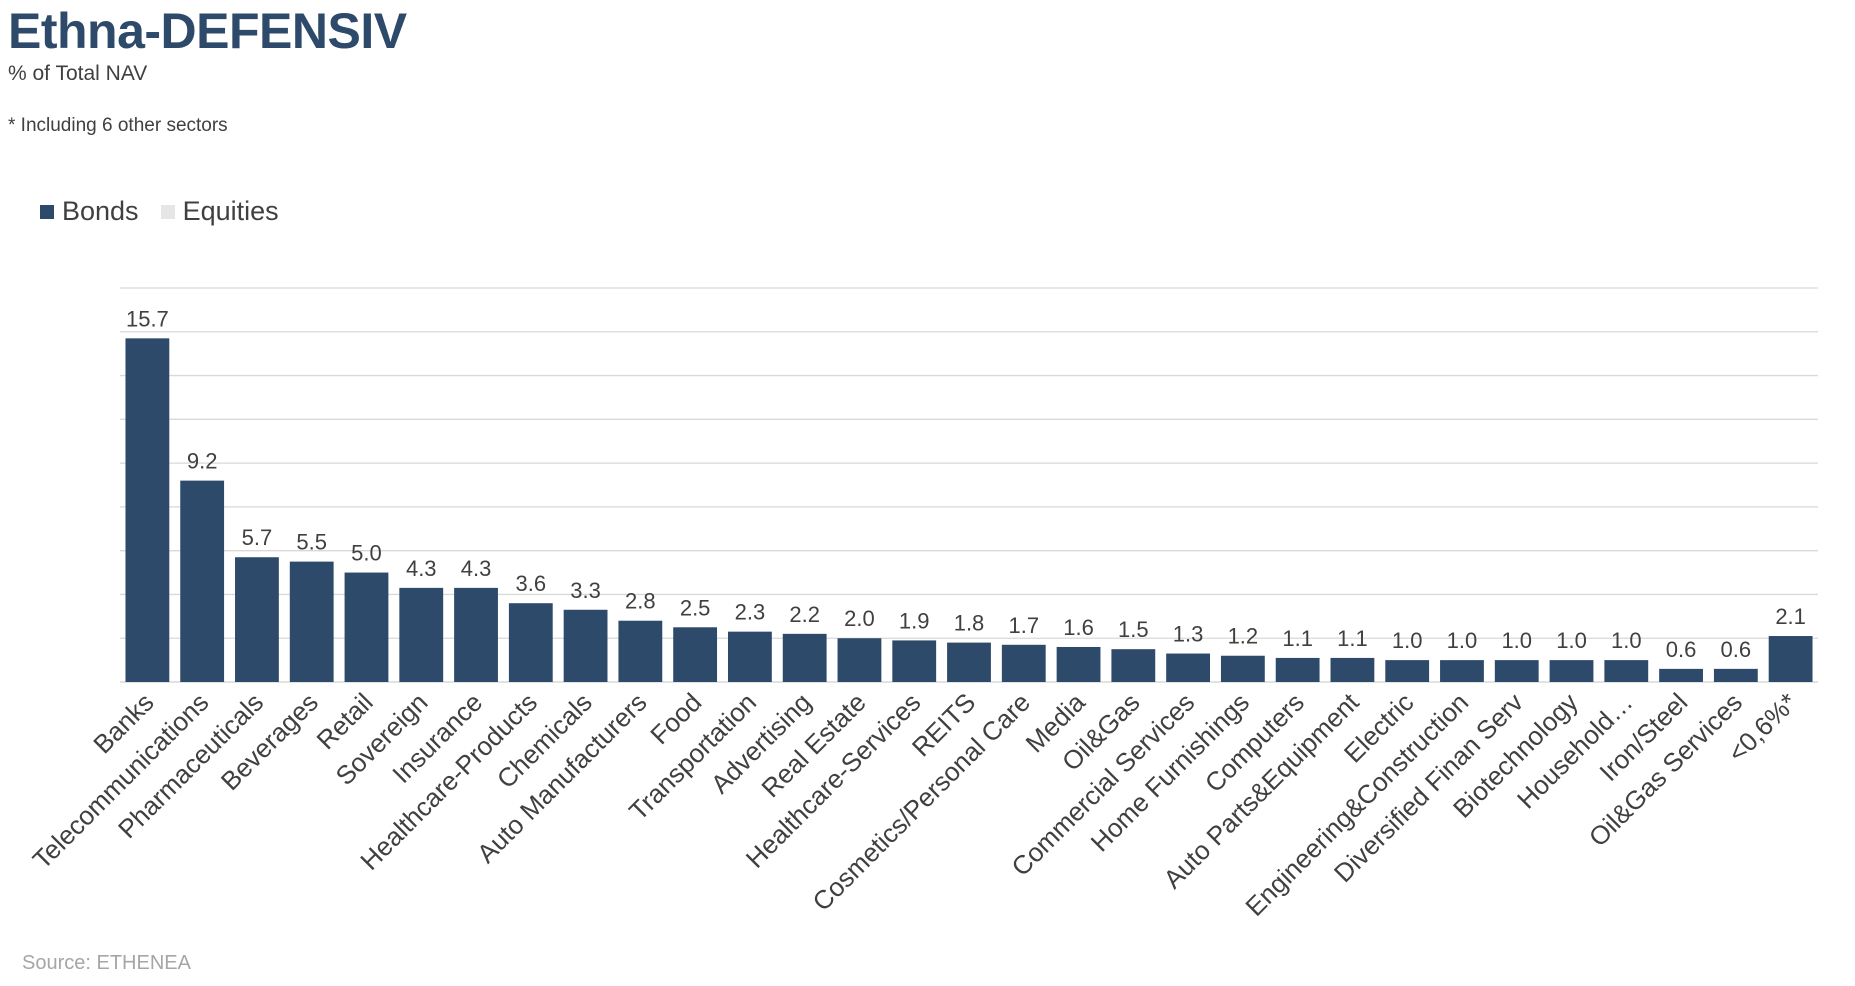  Describe the element at coordinates (750, 612) in the screenshot. I see `data-label: 2.3` at that location.